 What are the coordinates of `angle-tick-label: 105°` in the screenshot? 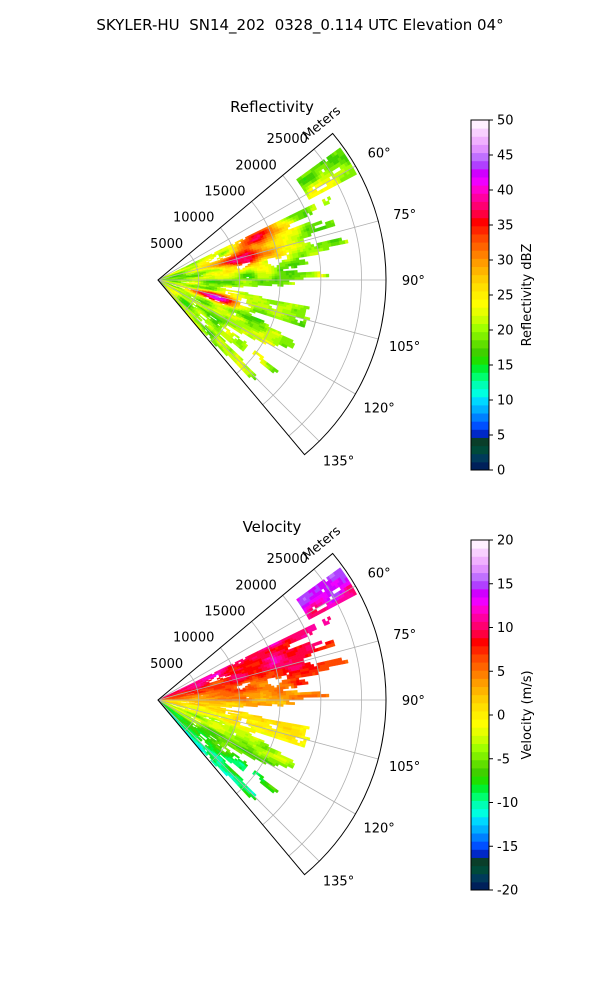 It's located at (404, 347).